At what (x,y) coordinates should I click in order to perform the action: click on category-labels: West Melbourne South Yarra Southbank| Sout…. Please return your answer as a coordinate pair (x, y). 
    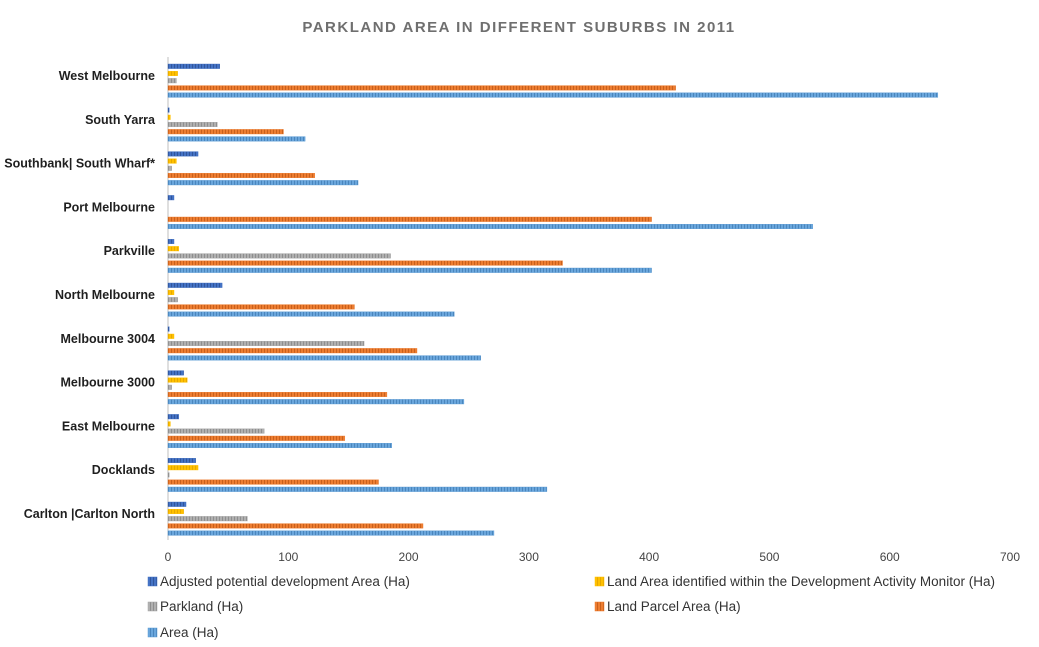
    Looking at the image, I should click on (80, 295).